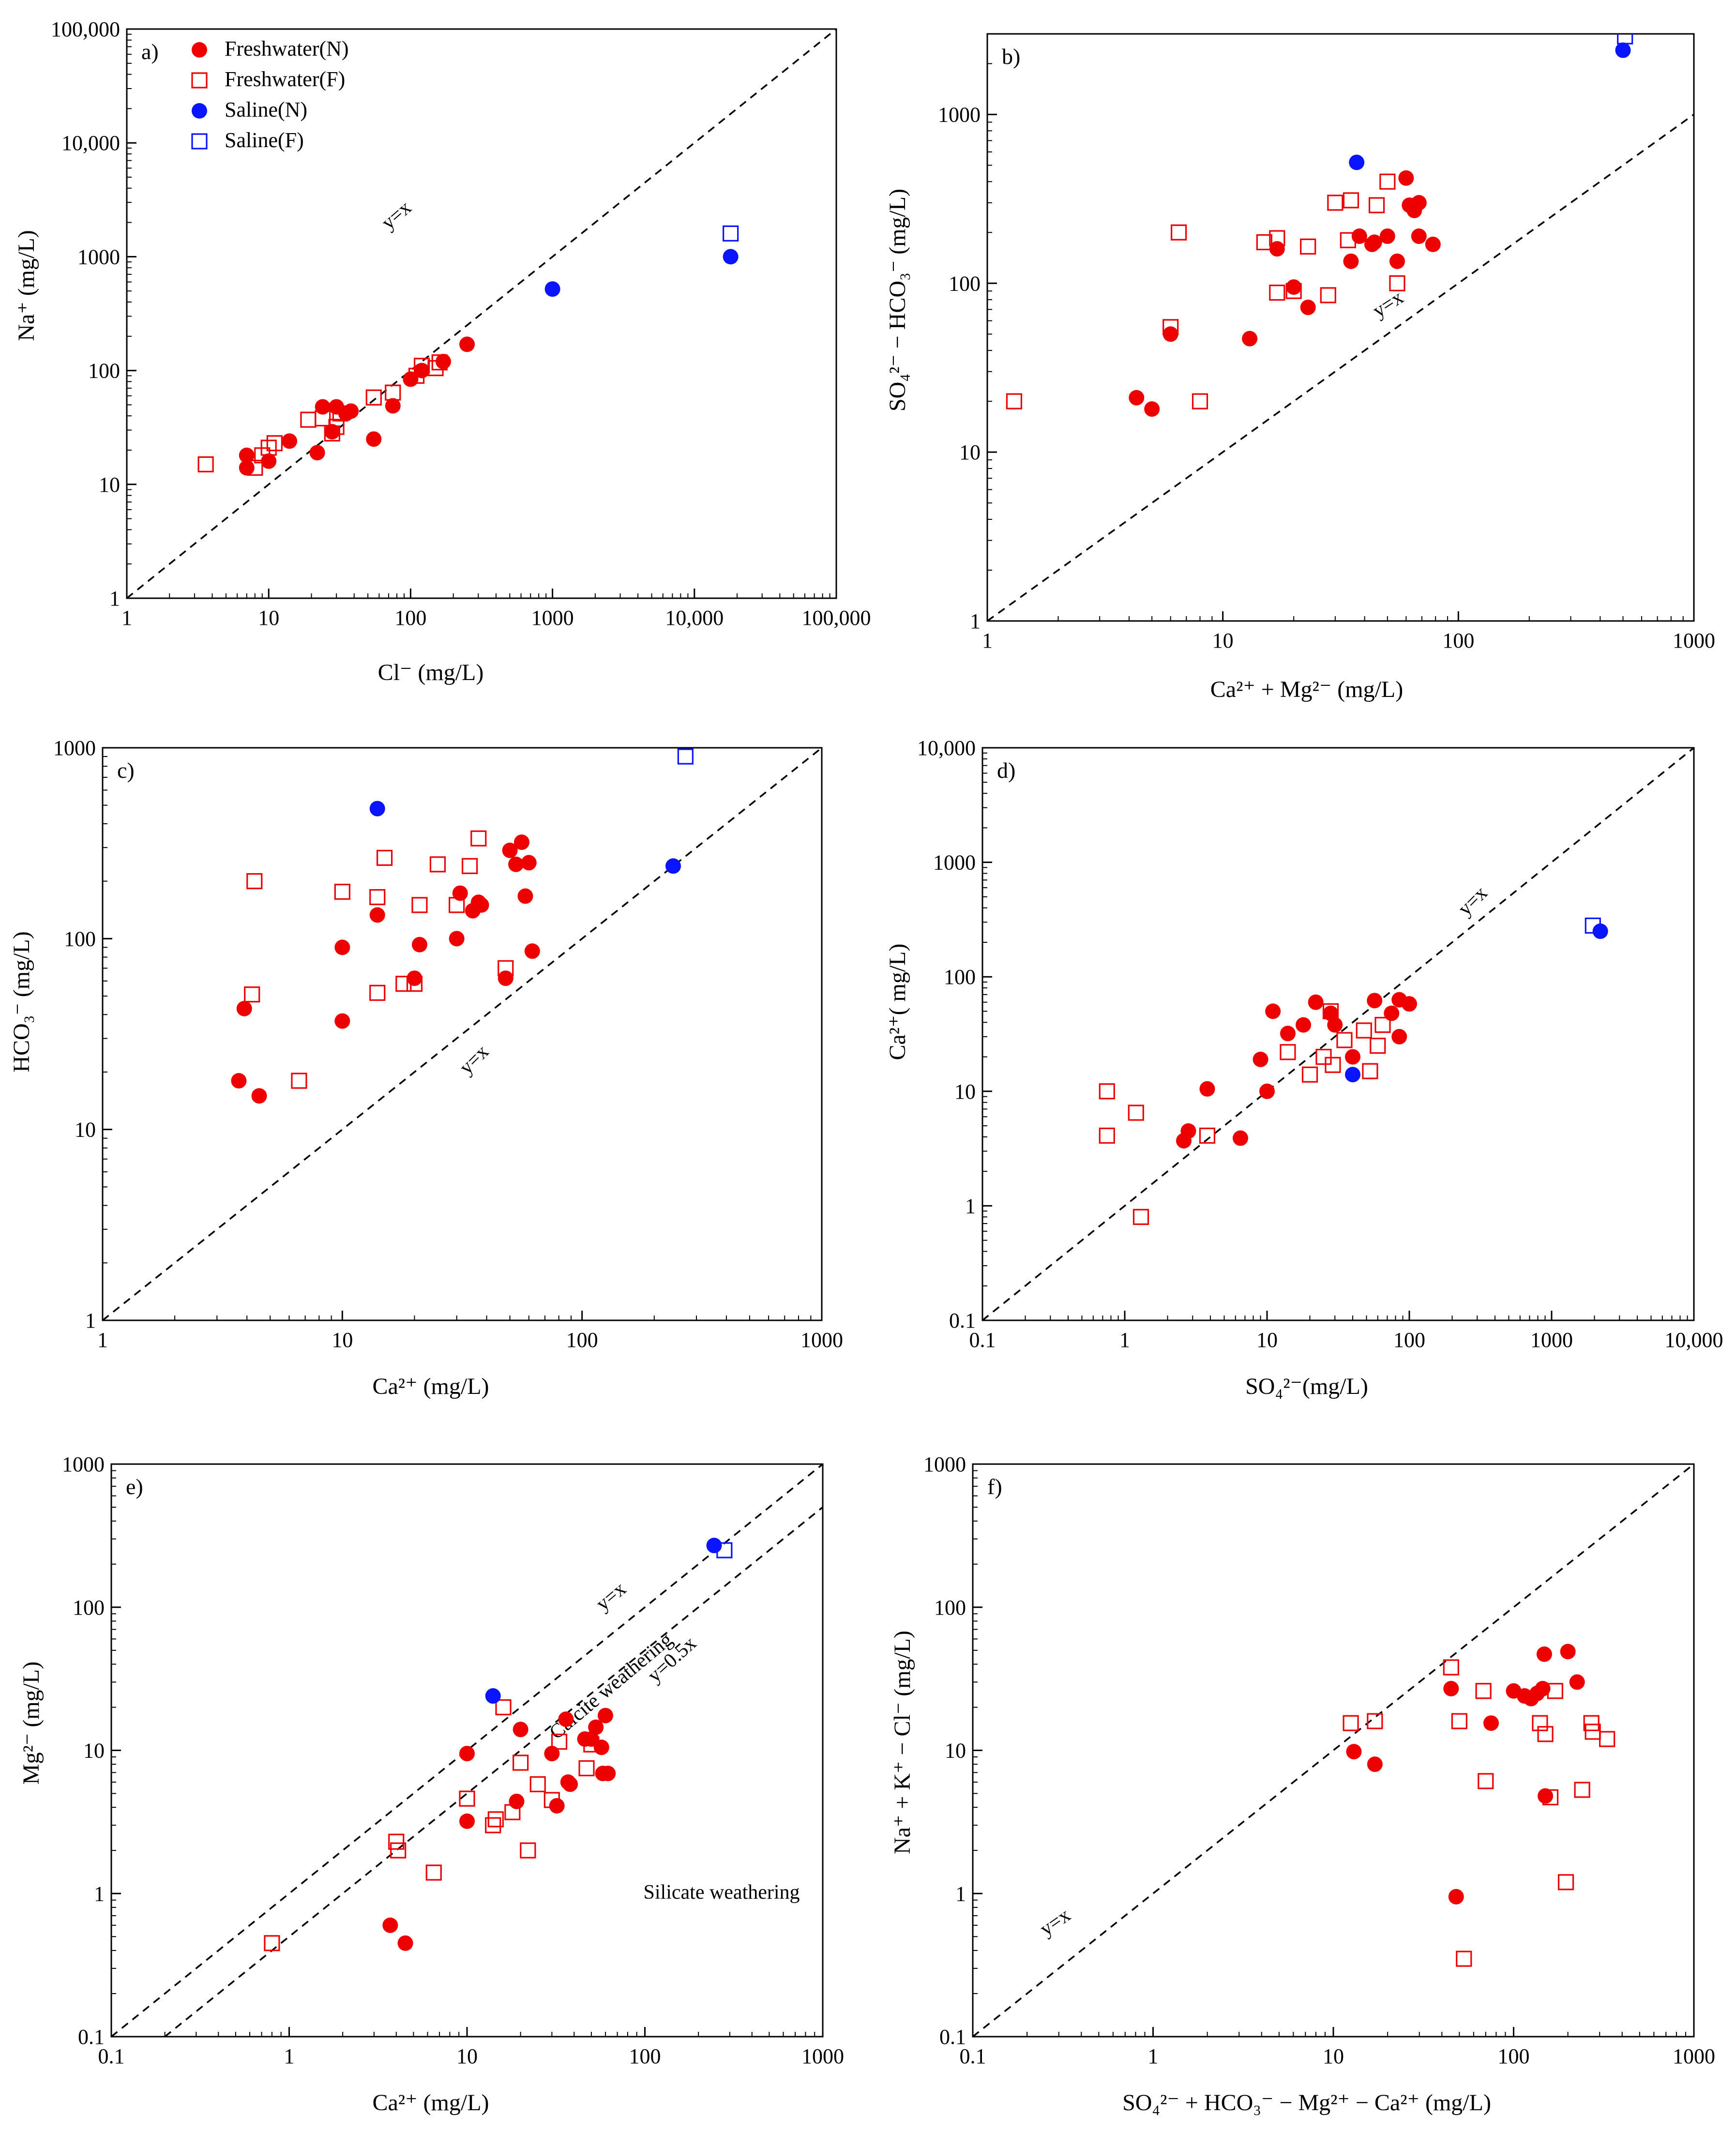  Describe the element at coordinates (268, 618) in the screenshot. I see `x-tick-label: 10` at that location.